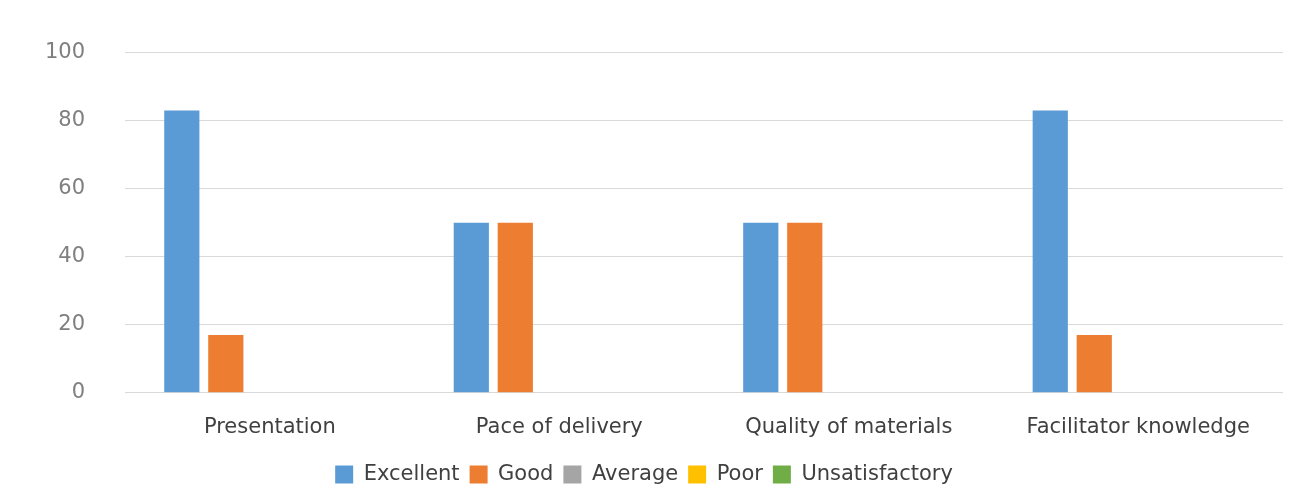 Image resolution: width=1291 pixels, height=495 pixels. Describe the element at coordinates (526, 472) in the screenshot. I see `legend-label: Good` at that location.